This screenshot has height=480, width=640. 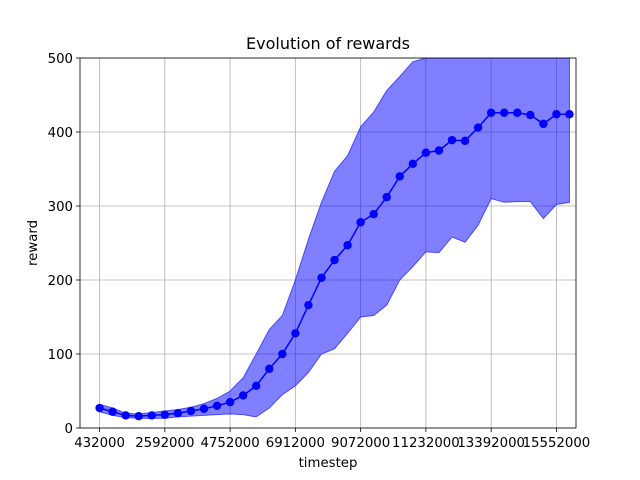 I want to click on x-axis-label: timestep, so click(x=328, y=463).